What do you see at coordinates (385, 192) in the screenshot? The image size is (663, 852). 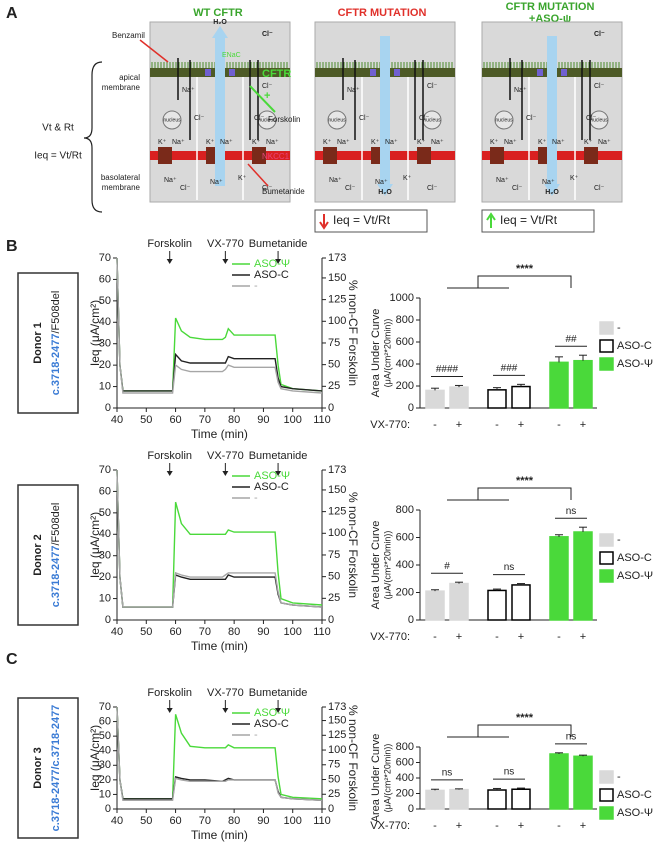 I see `water-label: H₂O` at bounding box center [385, 192].